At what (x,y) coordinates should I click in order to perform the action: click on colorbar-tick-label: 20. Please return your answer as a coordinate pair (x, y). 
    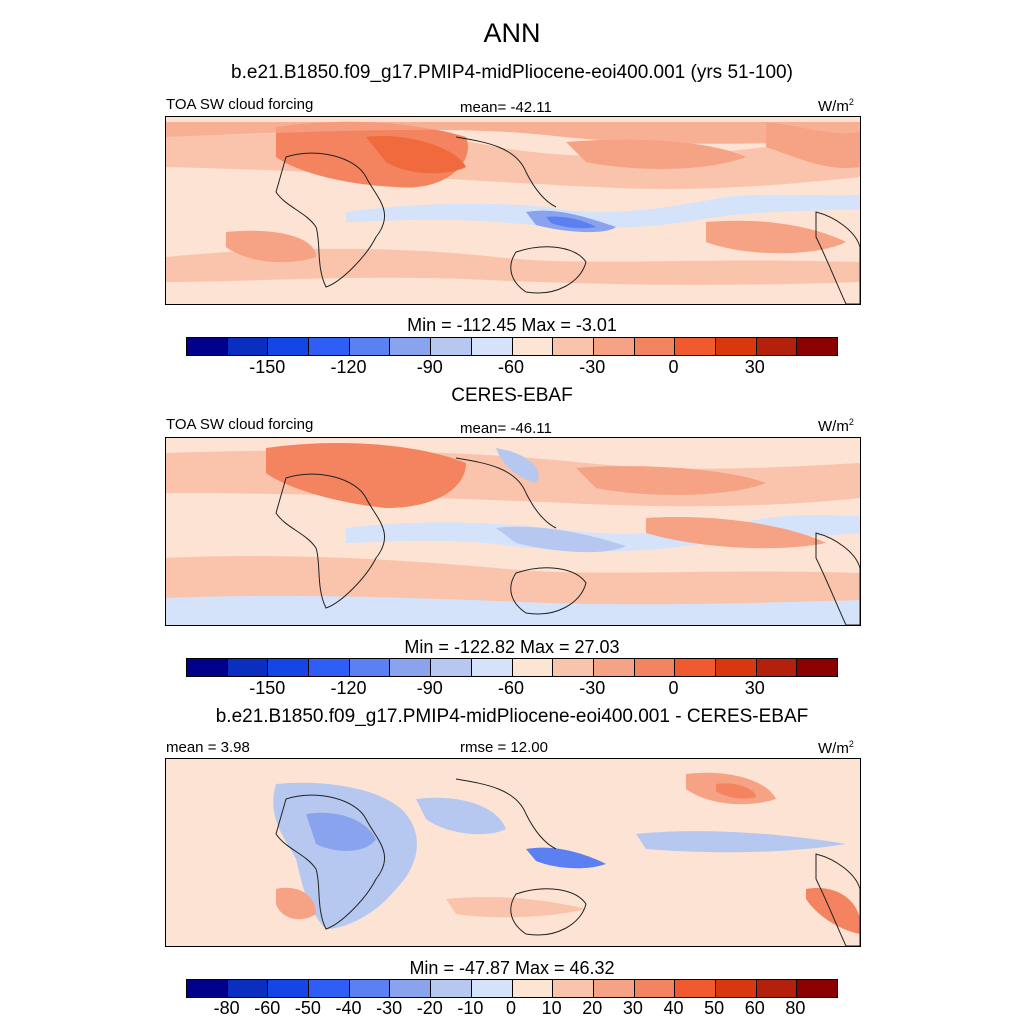
    Looking at the image, I should click on (592, 1008).